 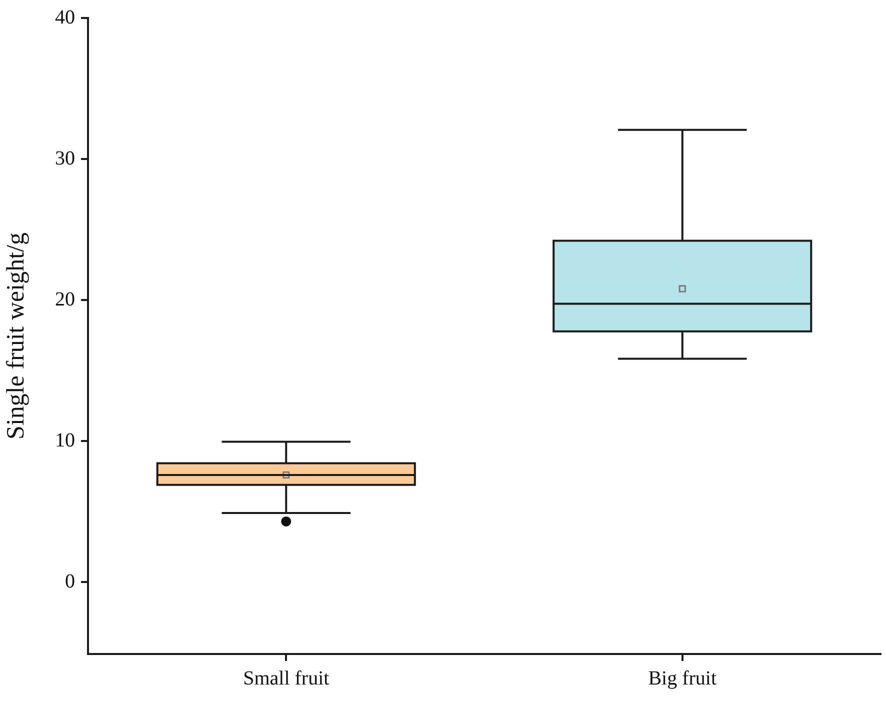 What do you see at coordinates (70, 581) in the screenshot?
I see `y-tick-label: 0` at bounding box center [70, 581].